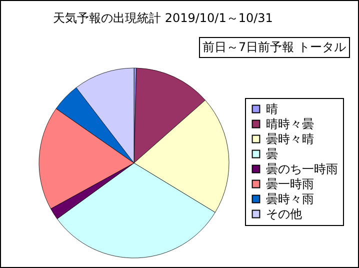 This screenshot has height=268, width=359. What do you see at coordinates (274, 47) in the screenshot?
I see `chart-subtitle: 前日～7日前予報 トータル` at bounding box center [274, 47].